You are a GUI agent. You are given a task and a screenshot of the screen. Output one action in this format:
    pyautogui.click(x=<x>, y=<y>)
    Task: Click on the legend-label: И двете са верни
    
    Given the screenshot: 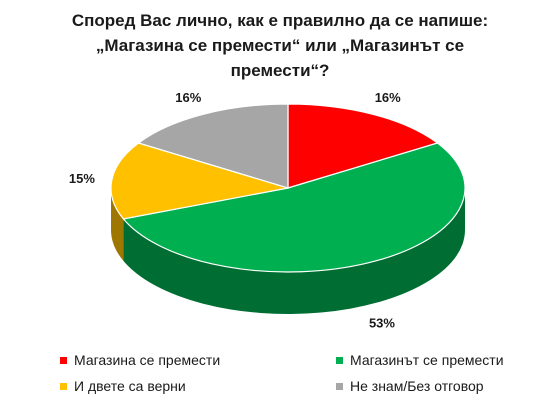 What is the action you would take?
    pyautogui.click(x=130, y=386)
    